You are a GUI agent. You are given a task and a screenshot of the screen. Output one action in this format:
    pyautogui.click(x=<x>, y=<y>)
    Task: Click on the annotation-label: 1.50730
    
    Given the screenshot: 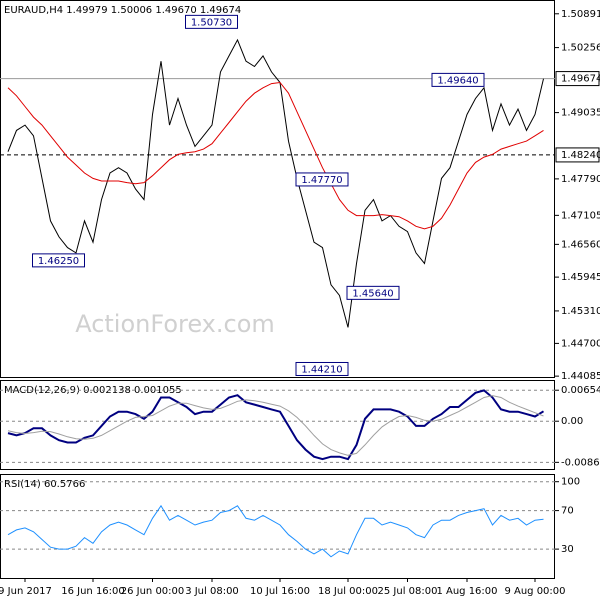 What is the action you would take?
    pyautogui.click(x=211, y=22)
    